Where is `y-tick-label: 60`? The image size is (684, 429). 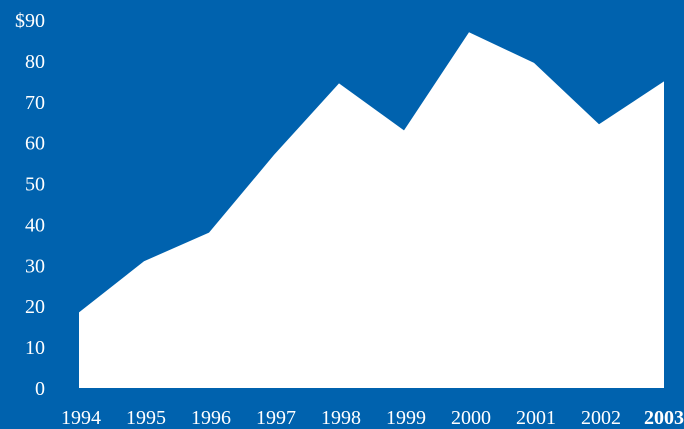 y-tick-label: 60 is located at coordinates (35, 144).